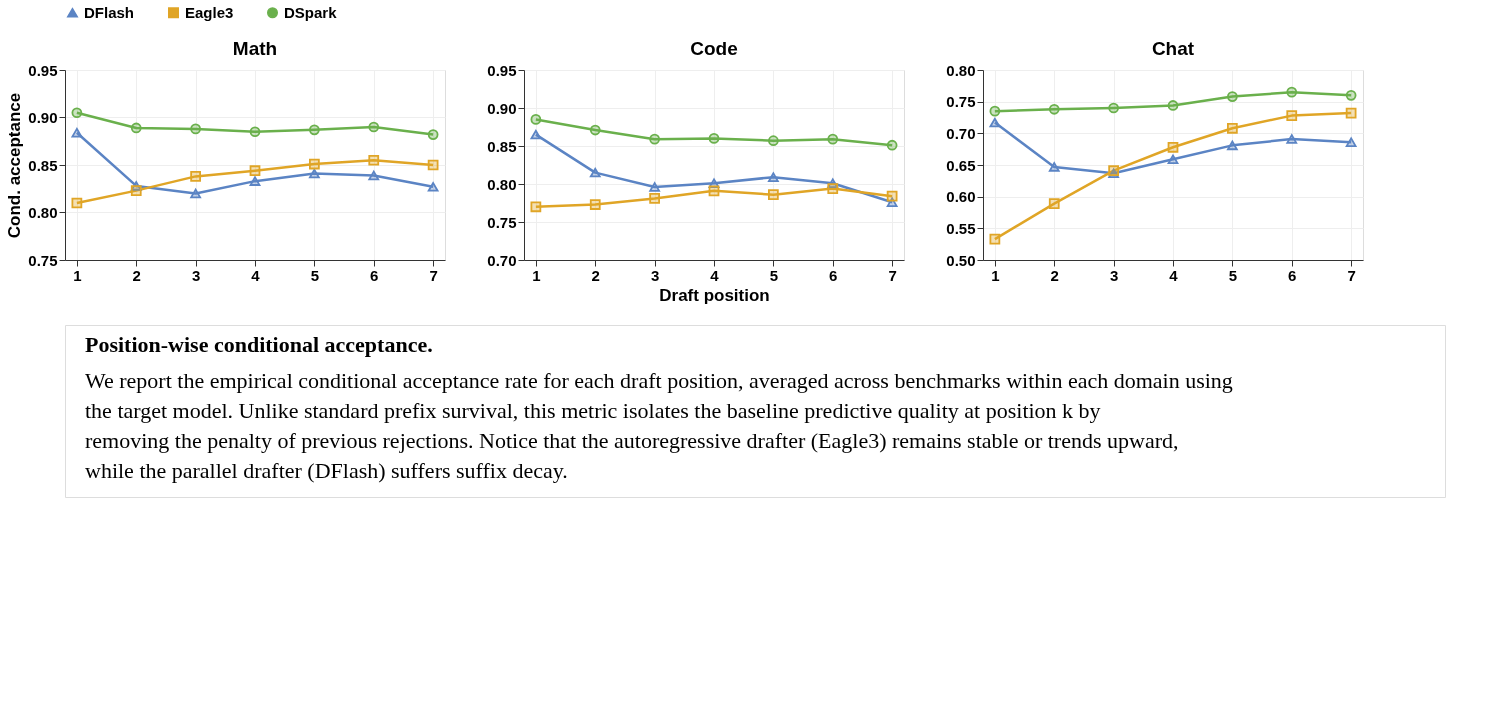 The width and height of the screenshot is (1500, 702). Describe the element at coordinates (259, 344) in the screenshot. I see `text: Position-wise conditional acceptance.` at that location.